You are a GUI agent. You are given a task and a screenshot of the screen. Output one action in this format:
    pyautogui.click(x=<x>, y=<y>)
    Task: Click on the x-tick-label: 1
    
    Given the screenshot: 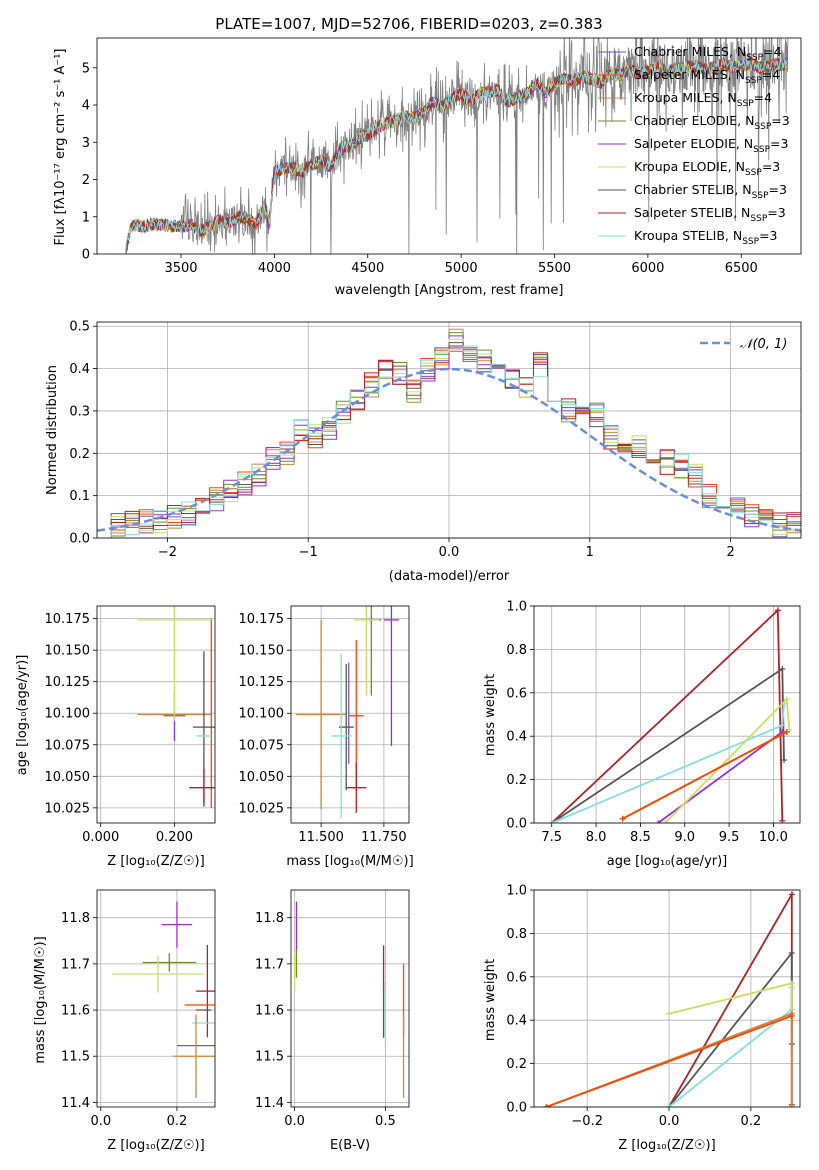 What is the action you would take?
    pyautogui.click(x=590, y=552)
    